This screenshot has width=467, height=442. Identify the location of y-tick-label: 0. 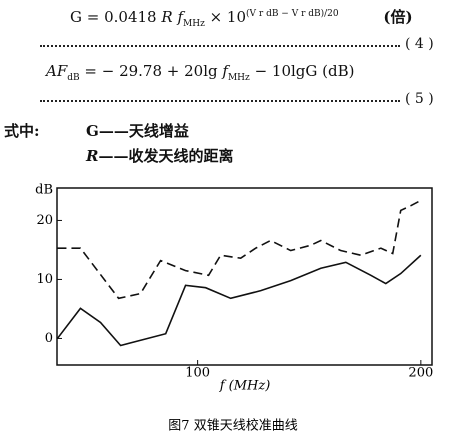
(49, 338).